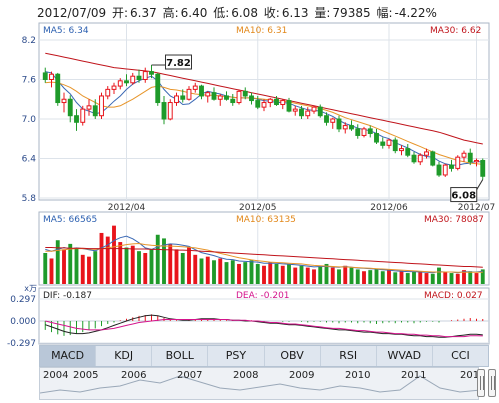 Image resolution: width=499 pixels, height=403 pixels. I want to click on timeline-mini-line, so click(259, 384).